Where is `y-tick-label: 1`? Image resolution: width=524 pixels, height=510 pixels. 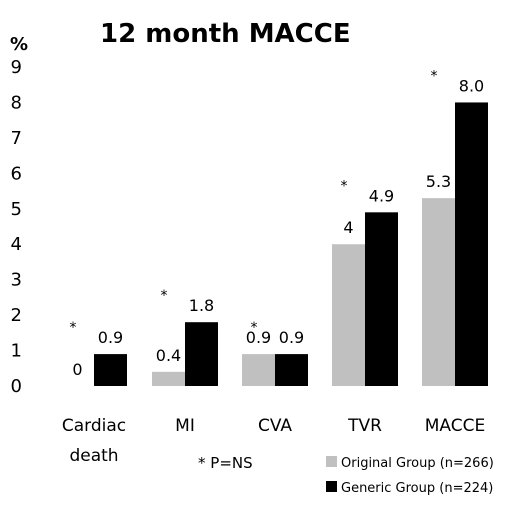
y-tick-label: 1 is located at coordinates (16, 351).